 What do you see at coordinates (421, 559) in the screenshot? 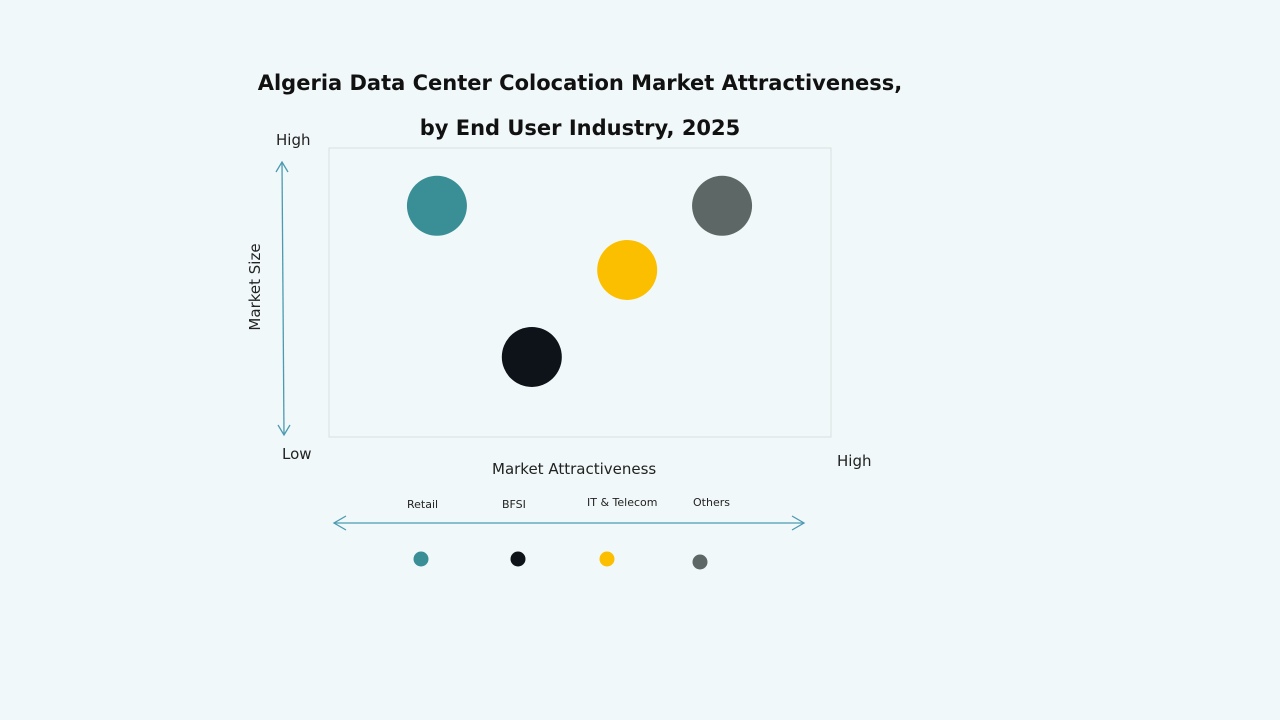
I see `legend-dot-retail` at bounding box center [421, 559].